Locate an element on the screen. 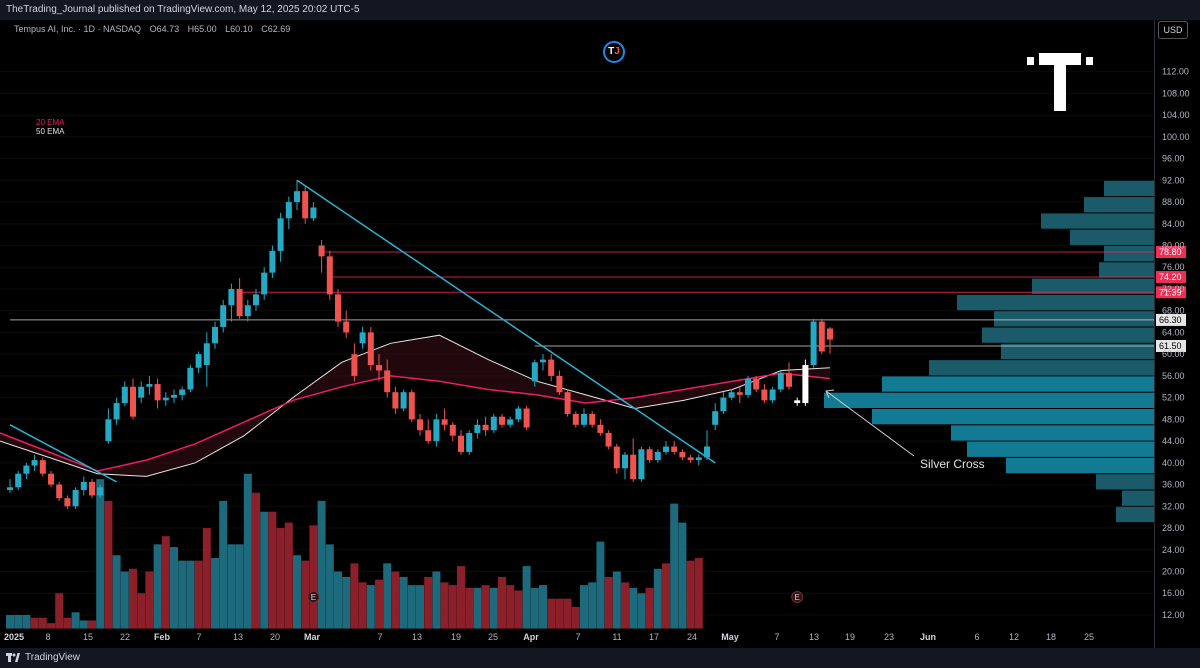 The image size is (1200, 668). ema-cloud is located at coordinates (415, 405).